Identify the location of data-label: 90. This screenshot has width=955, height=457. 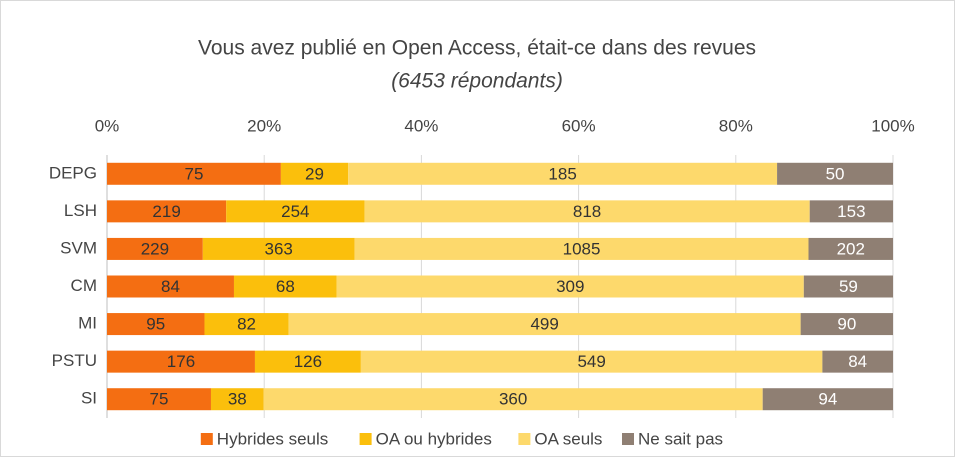
(846, 324).